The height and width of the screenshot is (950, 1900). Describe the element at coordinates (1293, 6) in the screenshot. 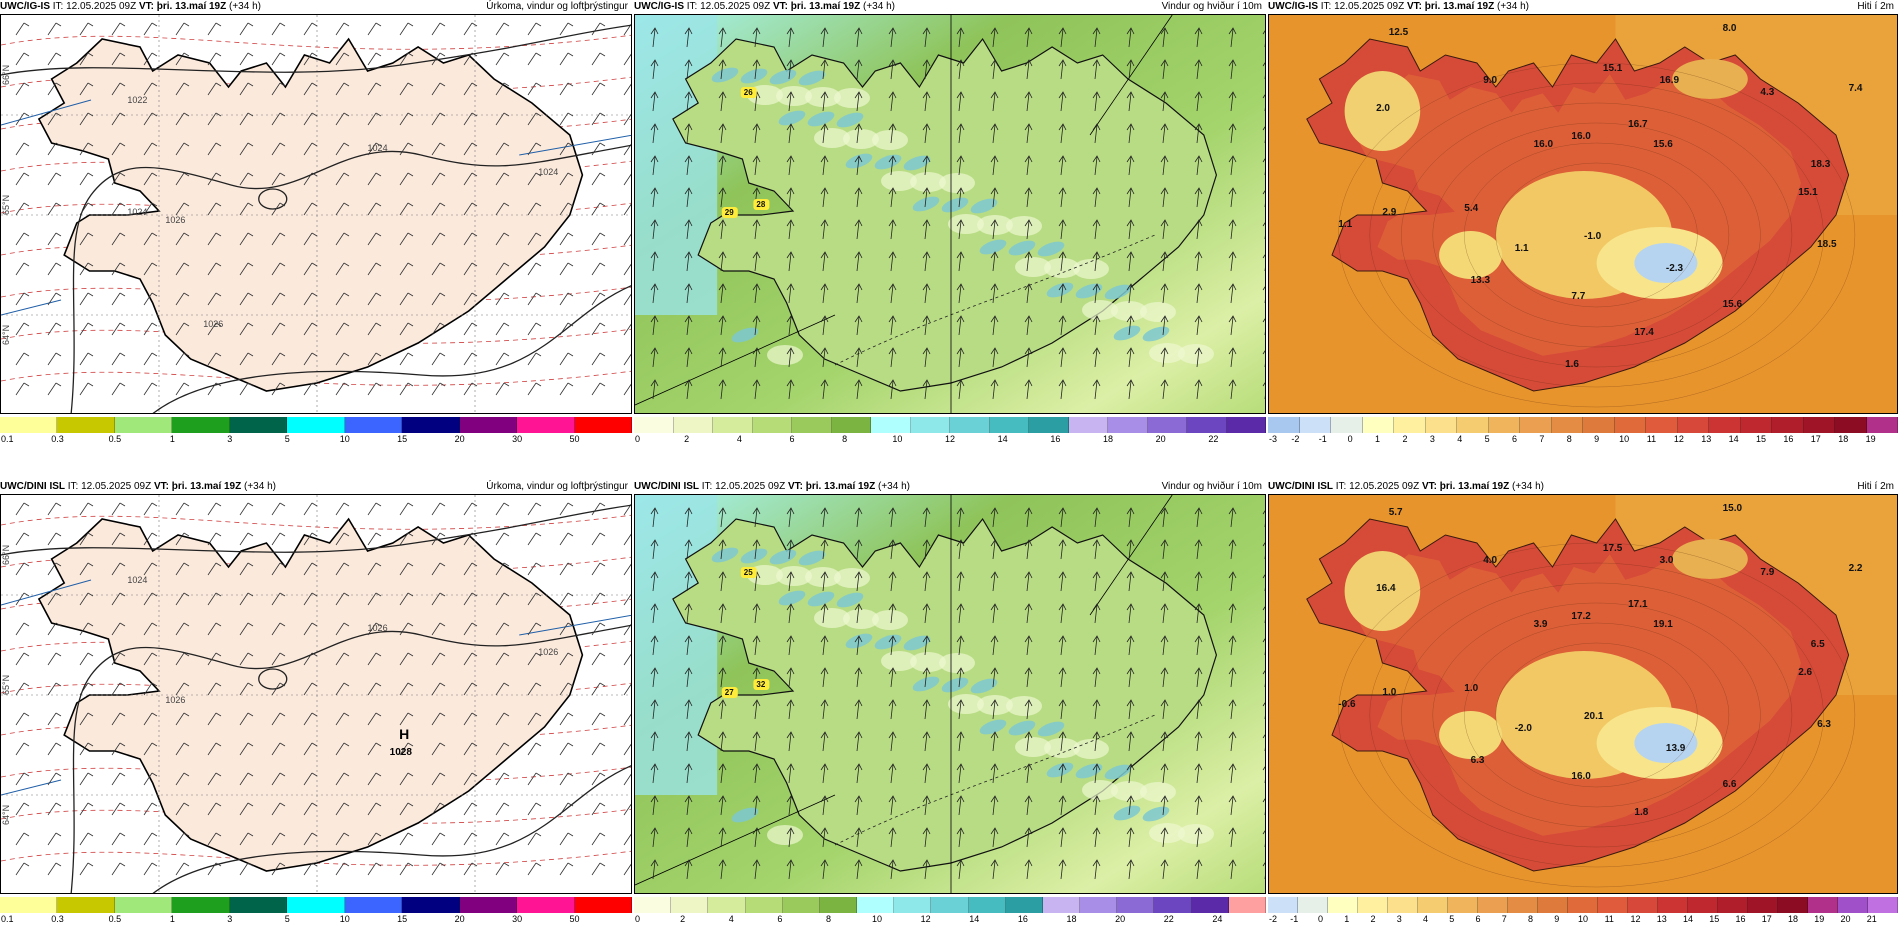

I see `model-name: UWC/IG-IS` at that location.